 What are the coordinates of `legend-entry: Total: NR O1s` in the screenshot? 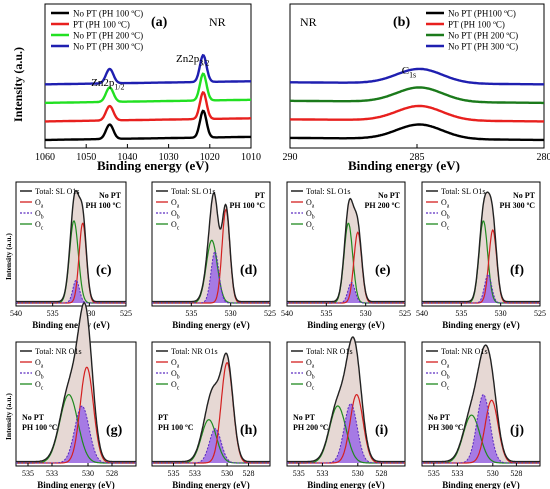 It's located at (464, 351).